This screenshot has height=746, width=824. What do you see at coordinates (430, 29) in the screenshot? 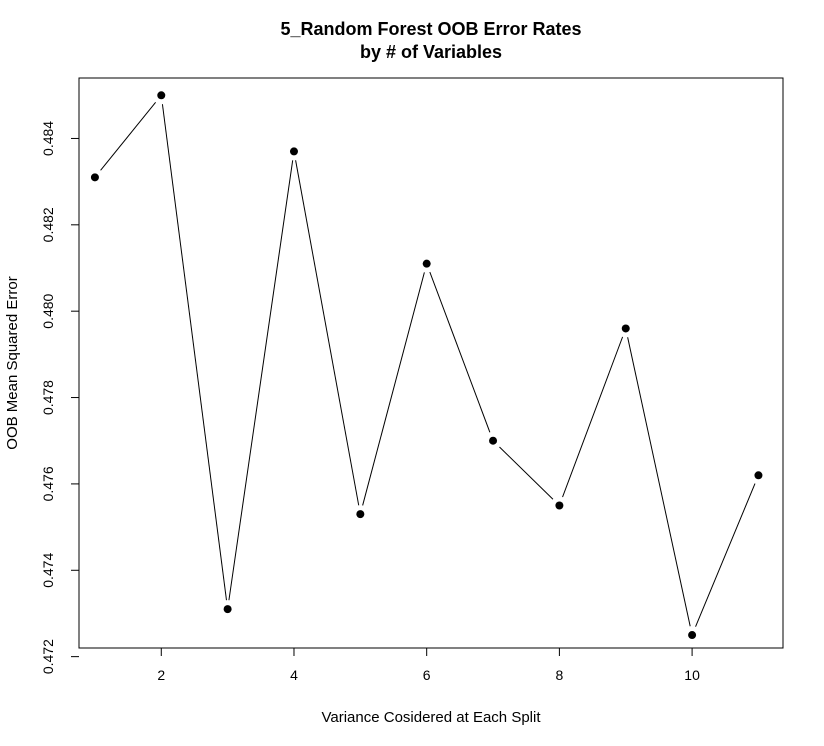
I see `chart-title-line1: 5_Random Forest OOB Error Rates` at bounding box center [430, 29].